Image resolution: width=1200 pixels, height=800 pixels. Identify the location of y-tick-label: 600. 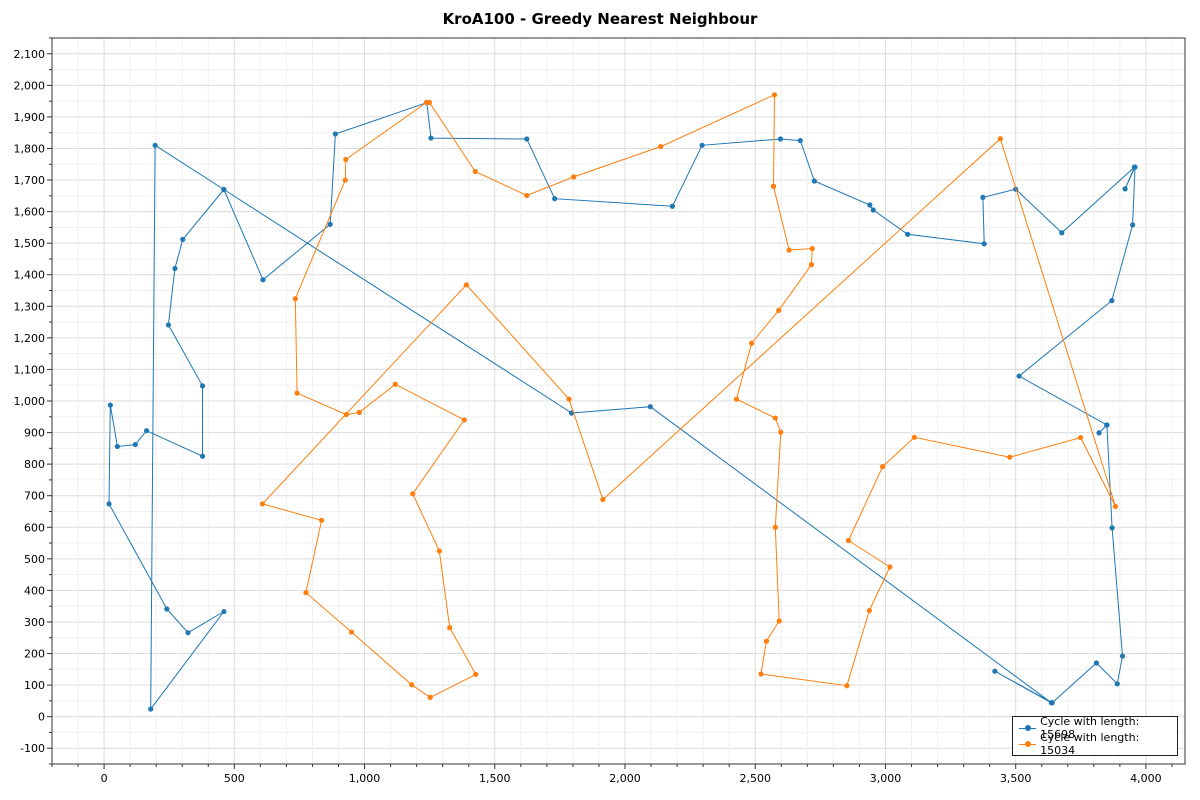
(34, 527).